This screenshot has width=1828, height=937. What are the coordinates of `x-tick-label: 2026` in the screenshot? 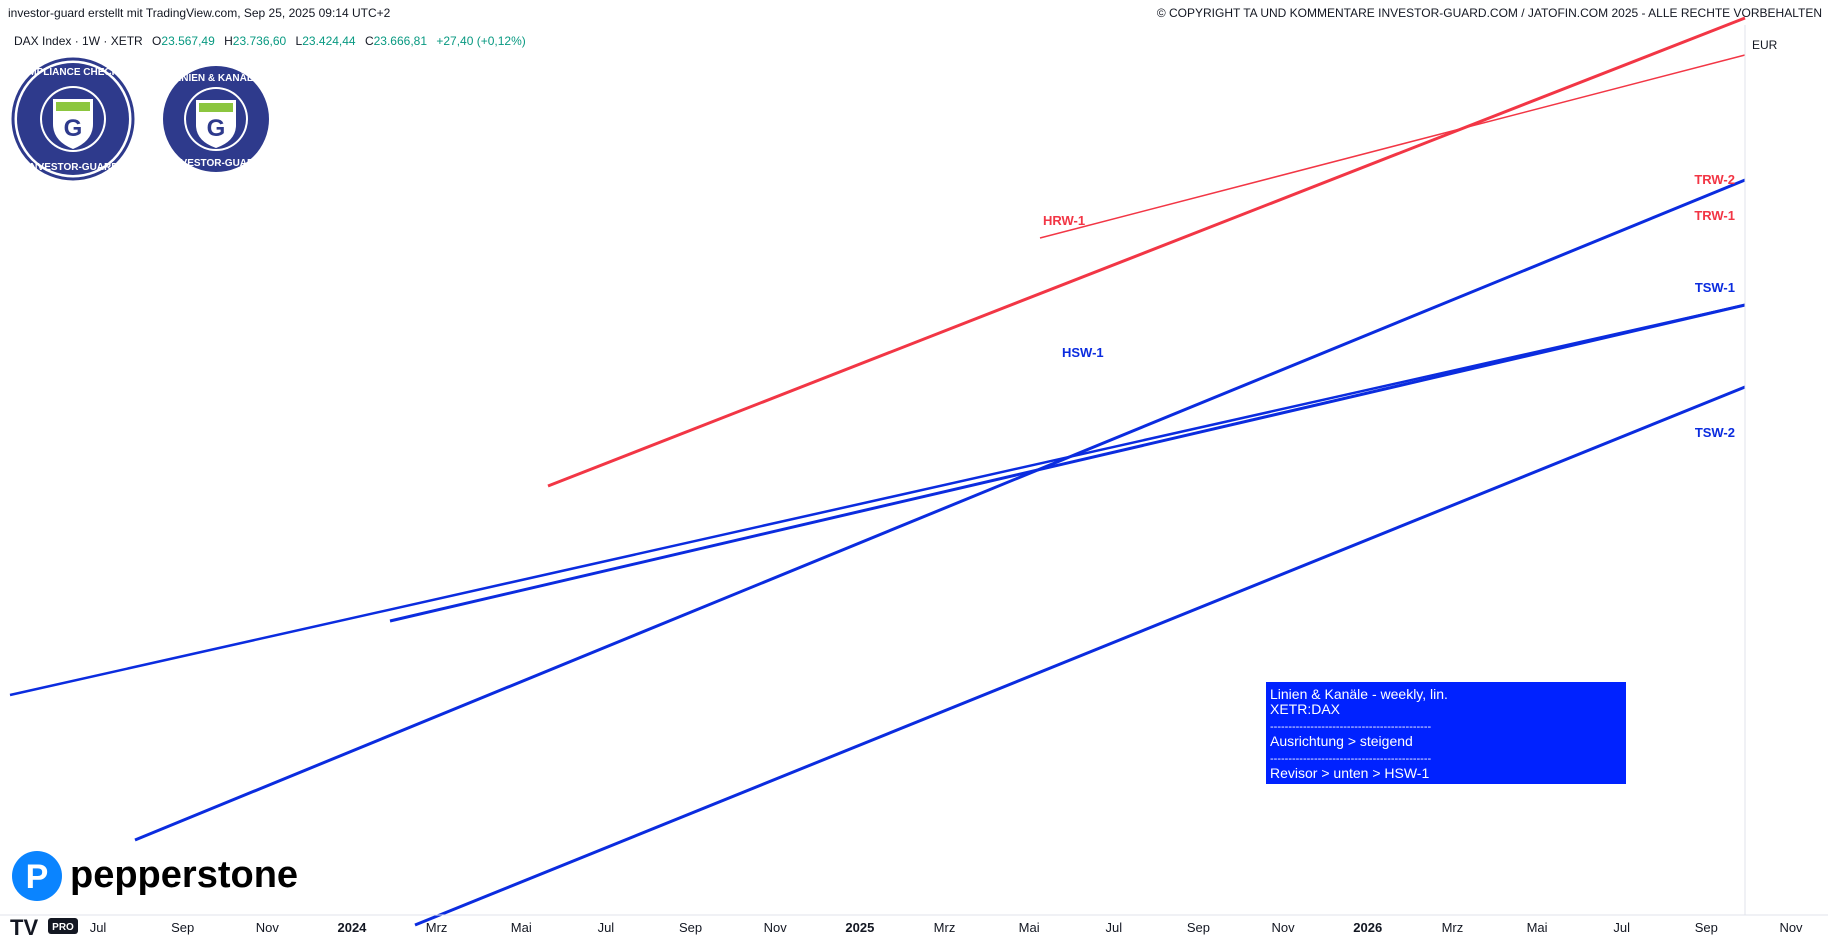 It's located at (1367, 927).